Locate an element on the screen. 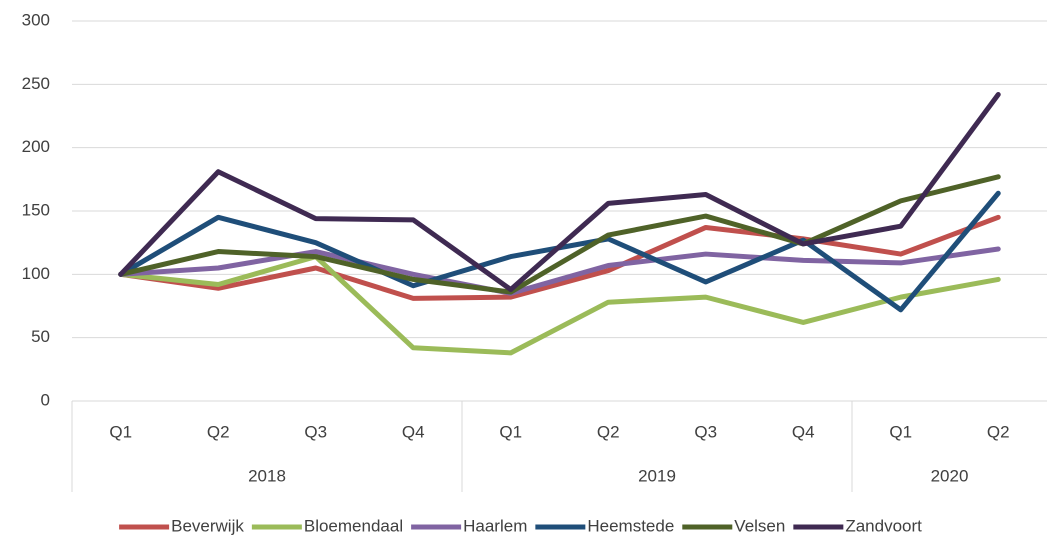 The height and width of the screenshot is (540, 1049). y-tick-label: 300 is located at coordinates (36, 19).